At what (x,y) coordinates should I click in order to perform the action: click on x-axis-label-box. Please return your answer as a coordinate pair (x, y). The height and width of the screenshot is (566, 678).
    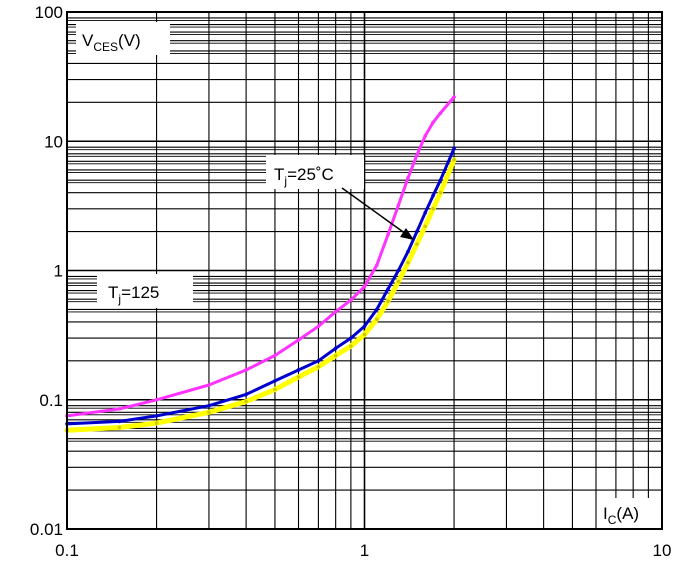
    Looking at the image, I should click on (629, 513).